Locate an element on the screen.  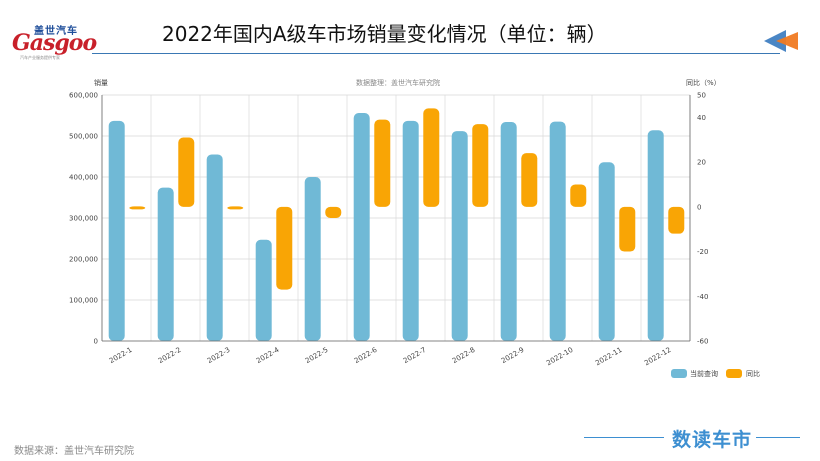
y2-tick-label: 0 is located at coordinates (699, 207).